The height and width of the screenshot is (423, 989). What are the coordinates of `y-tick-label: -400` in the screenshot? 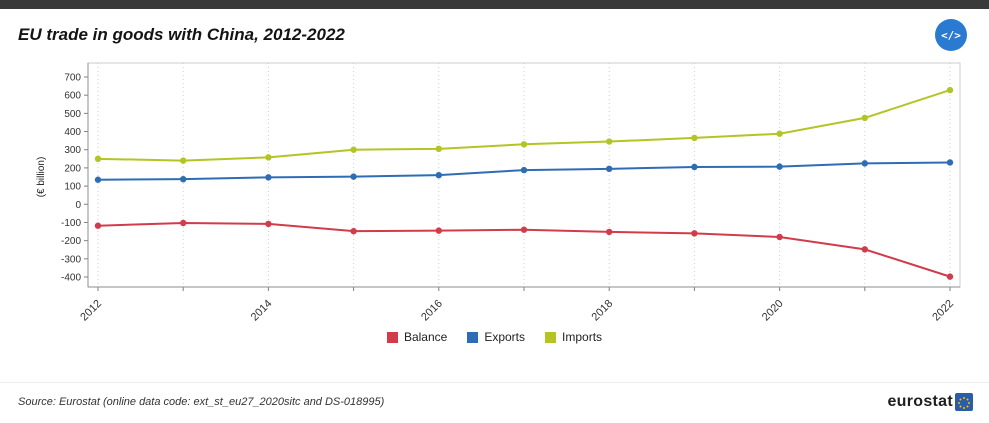 It's located at (71, 278).